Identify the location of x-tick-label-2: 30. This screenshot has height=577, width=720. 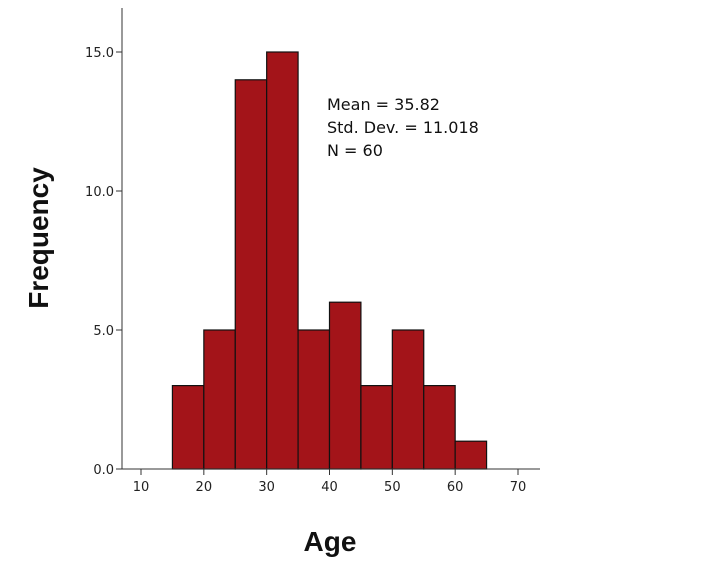
(266, 487).